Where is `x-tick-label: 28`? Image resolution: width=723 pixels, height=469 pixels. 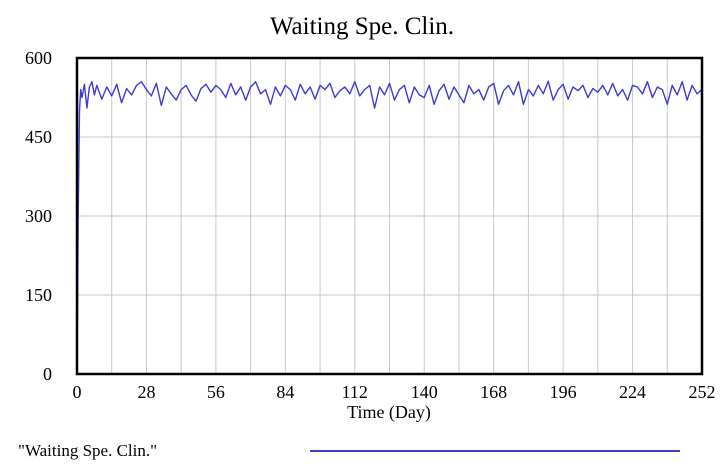 x-tick-label: 28 is located at coordinates (146, 392).